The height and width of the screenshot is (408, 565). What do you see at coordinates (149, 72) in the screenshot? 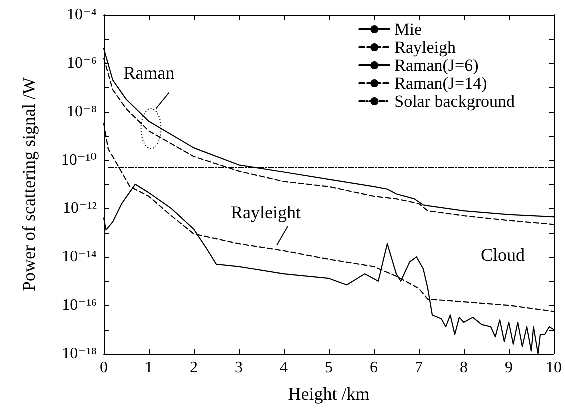
I see `annotation: Raman` at bounding box center [149, 72].